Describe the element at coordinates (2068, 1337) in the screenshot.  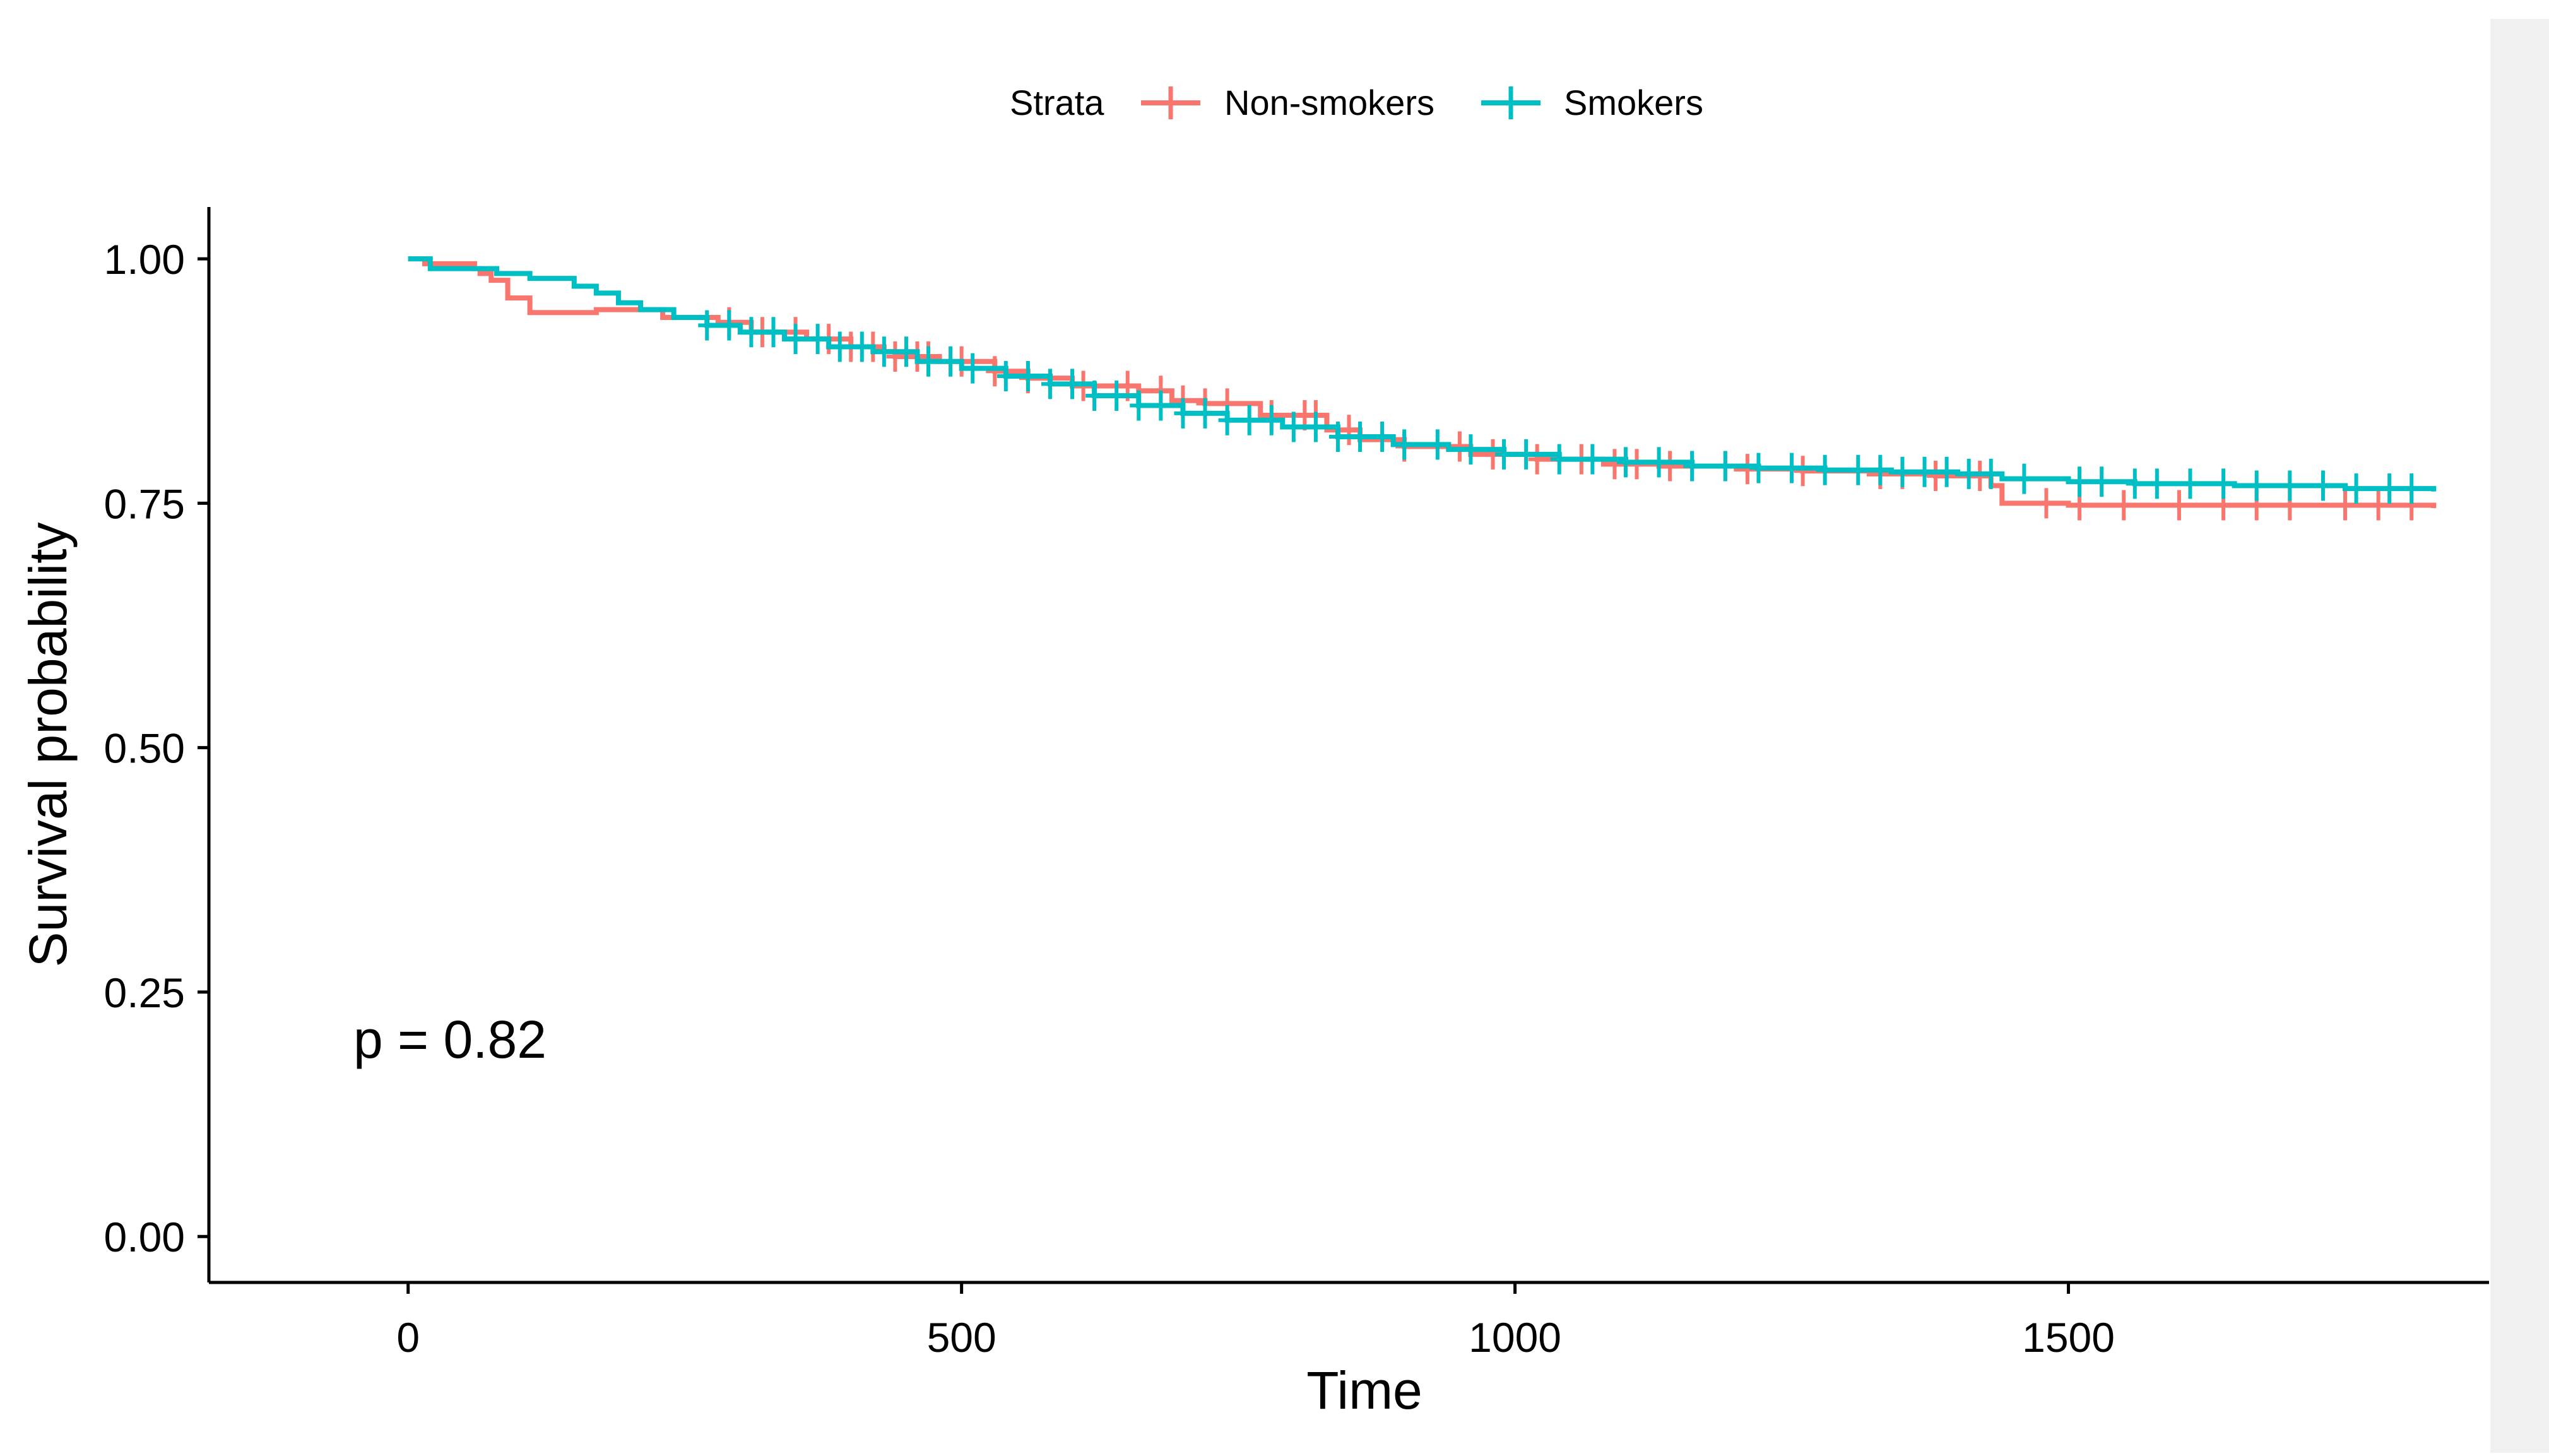
I see `x-tick-label: 1500` at that location.